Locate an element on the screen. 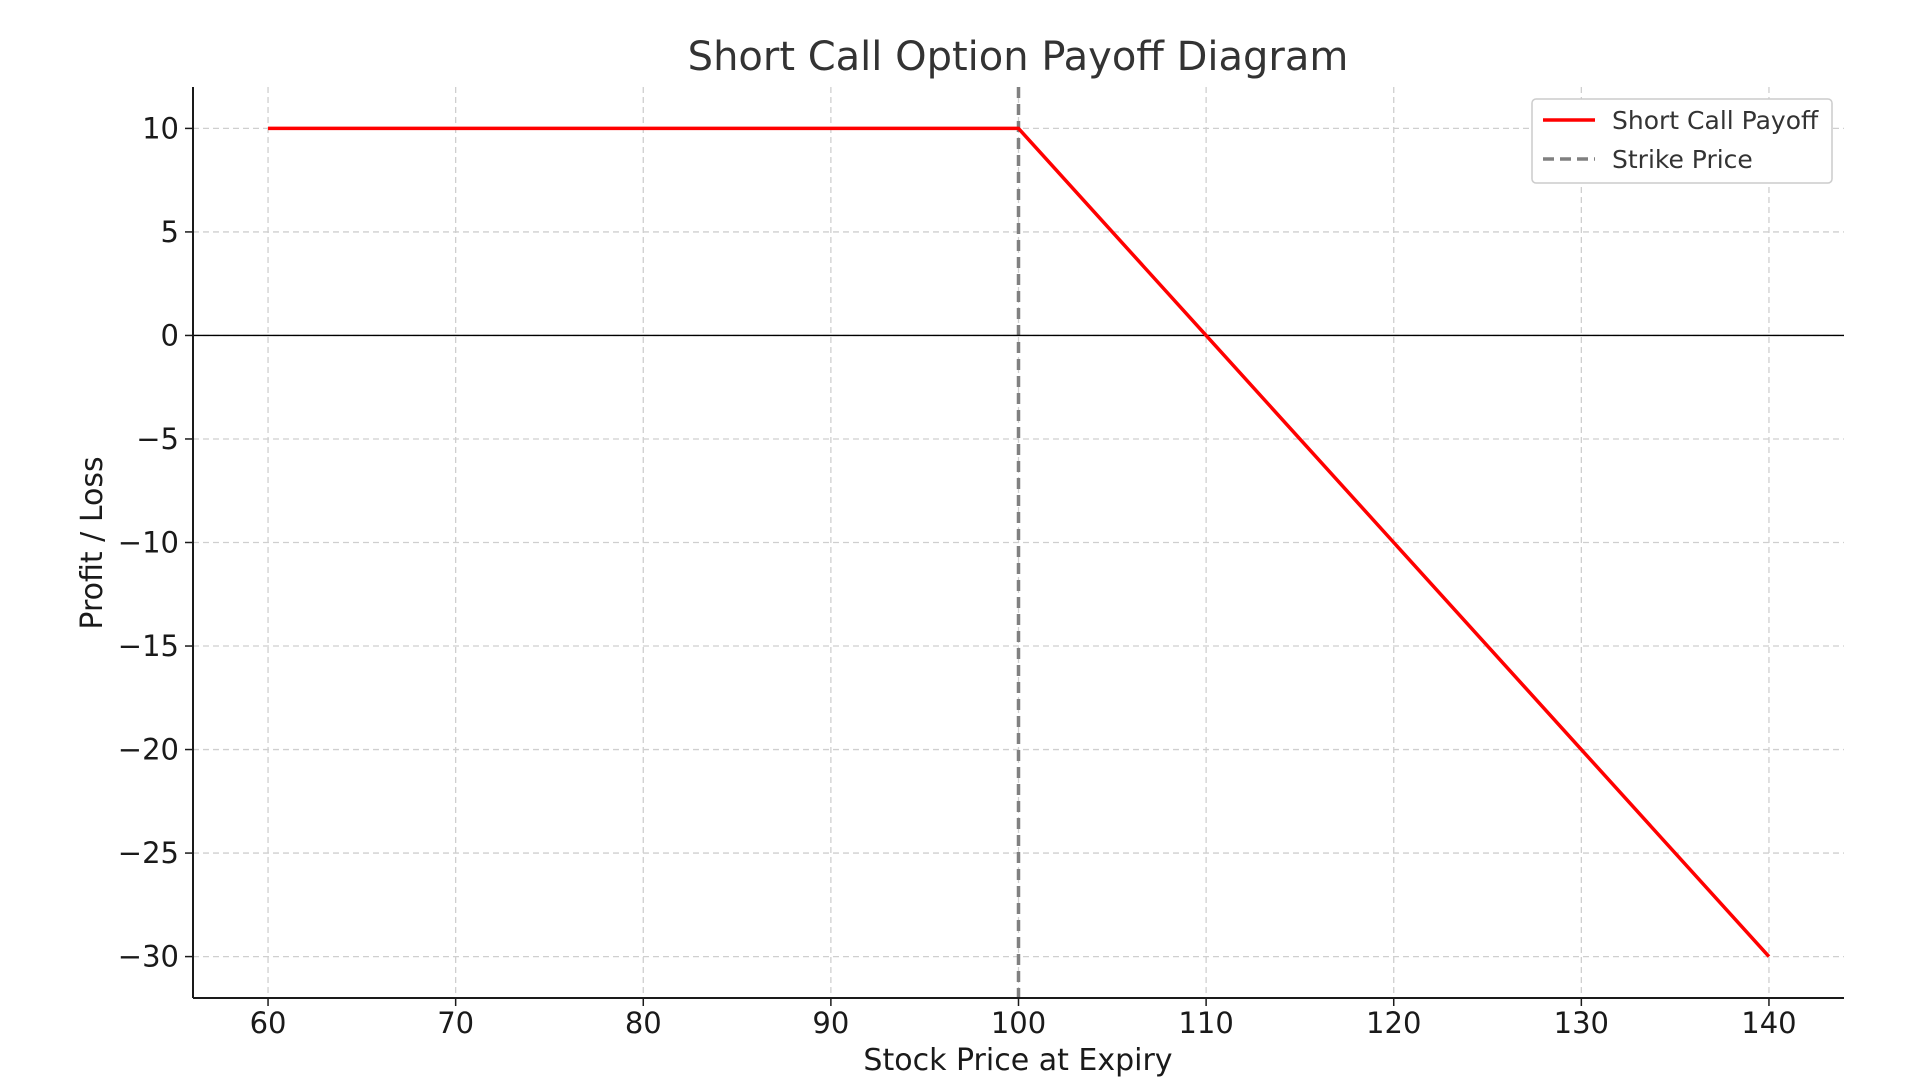 The height and width of the screenshot is (1080, 1920). x-tick-labels: 60 70 80 90 100 110 120 130 140 is located at coordinates (1023, 1023).